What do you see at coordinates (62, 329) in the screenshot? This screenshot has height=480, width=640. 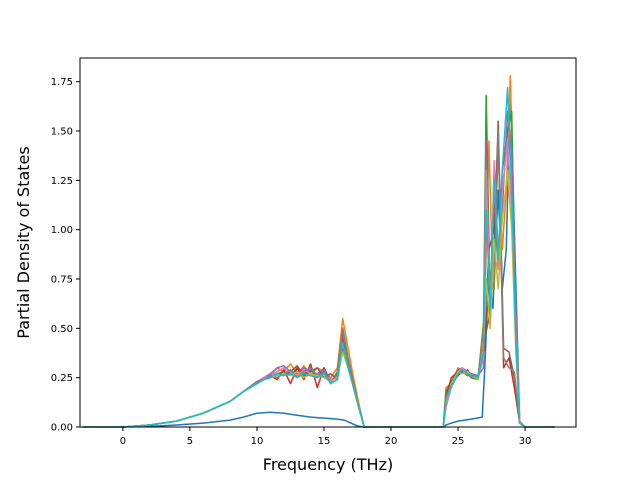 I see `y-tick-label: 0.50` at bounding box center [62, 329].